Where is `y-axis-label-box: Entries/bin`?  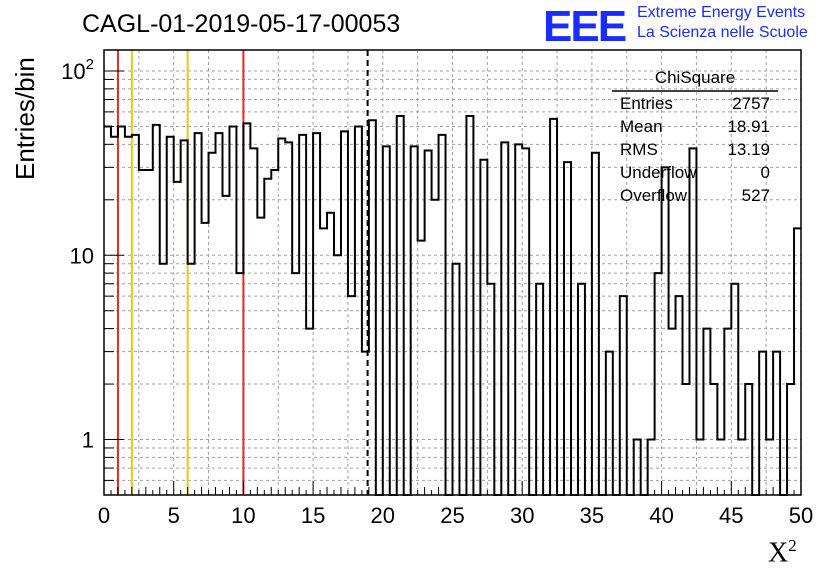 y-axis-label-box: Entries/bin is located at coordinates (24, 120).